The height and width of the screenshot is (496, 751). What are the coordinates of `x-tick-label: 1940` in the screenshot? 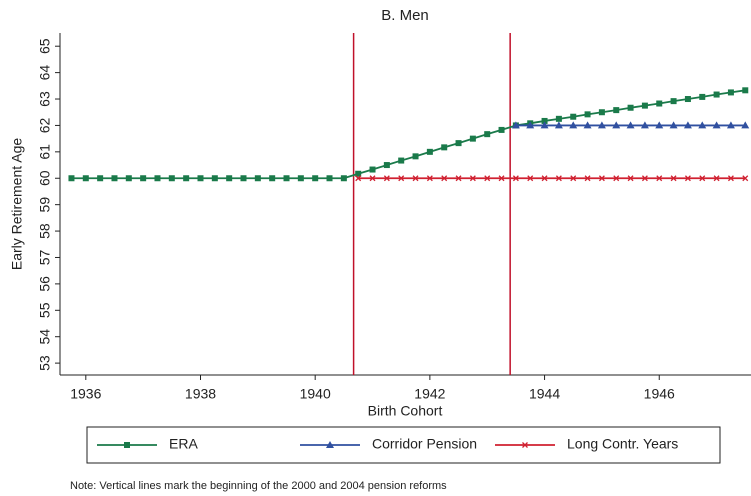 It's located at (315, 394).